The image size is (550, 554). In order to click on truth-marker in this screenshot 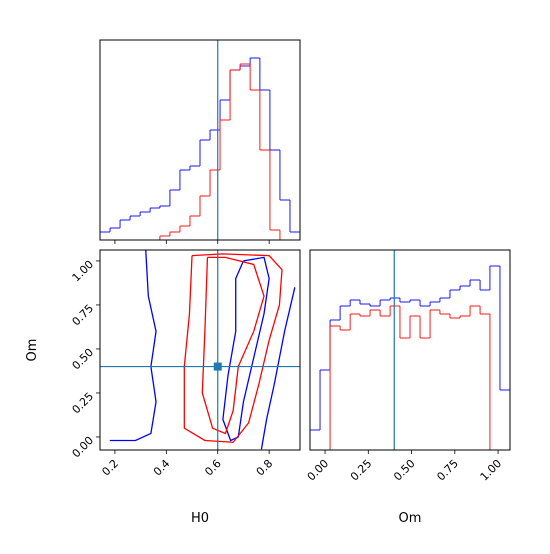, I will do `click(217, 366)`.